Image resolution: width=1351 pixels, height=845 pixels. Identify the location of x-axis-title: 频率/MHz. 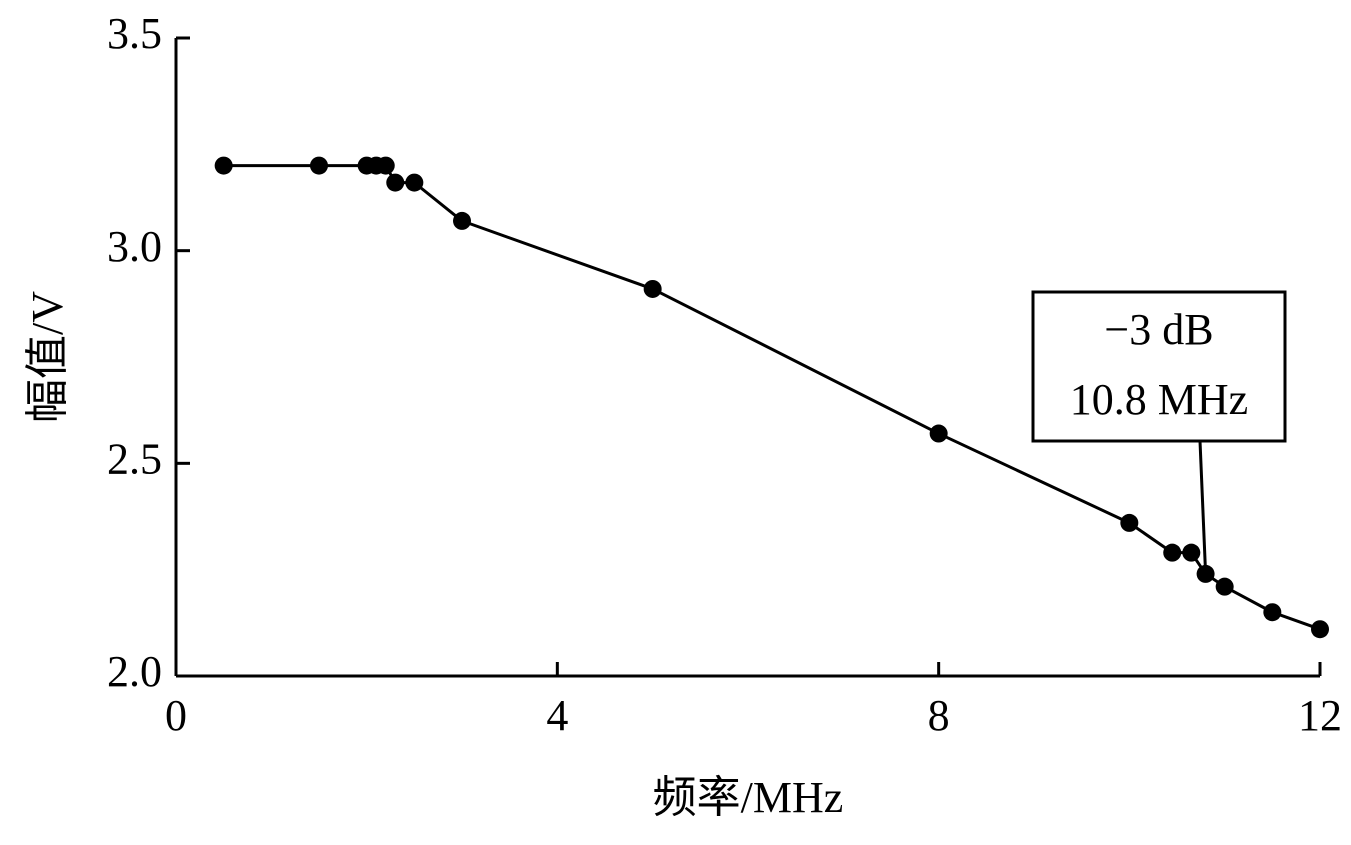
(748, 797).